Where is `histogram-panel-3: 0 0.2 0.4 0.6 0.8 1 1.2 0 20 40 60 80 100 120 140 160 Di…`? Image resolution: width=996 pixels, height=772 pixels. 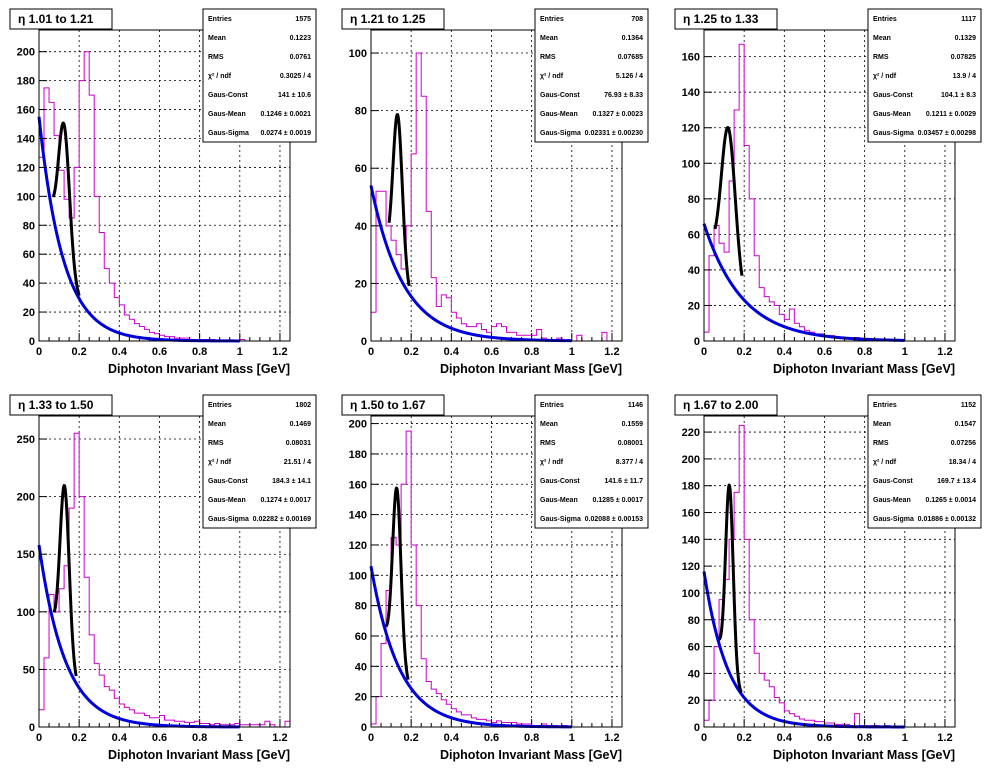 histogram-panel-3: 0 0.2 0.4 0.6 0.8 1 1.2 0 20 40 60 80 100 120 140 160 Di… is located at coordinates (828, 192).